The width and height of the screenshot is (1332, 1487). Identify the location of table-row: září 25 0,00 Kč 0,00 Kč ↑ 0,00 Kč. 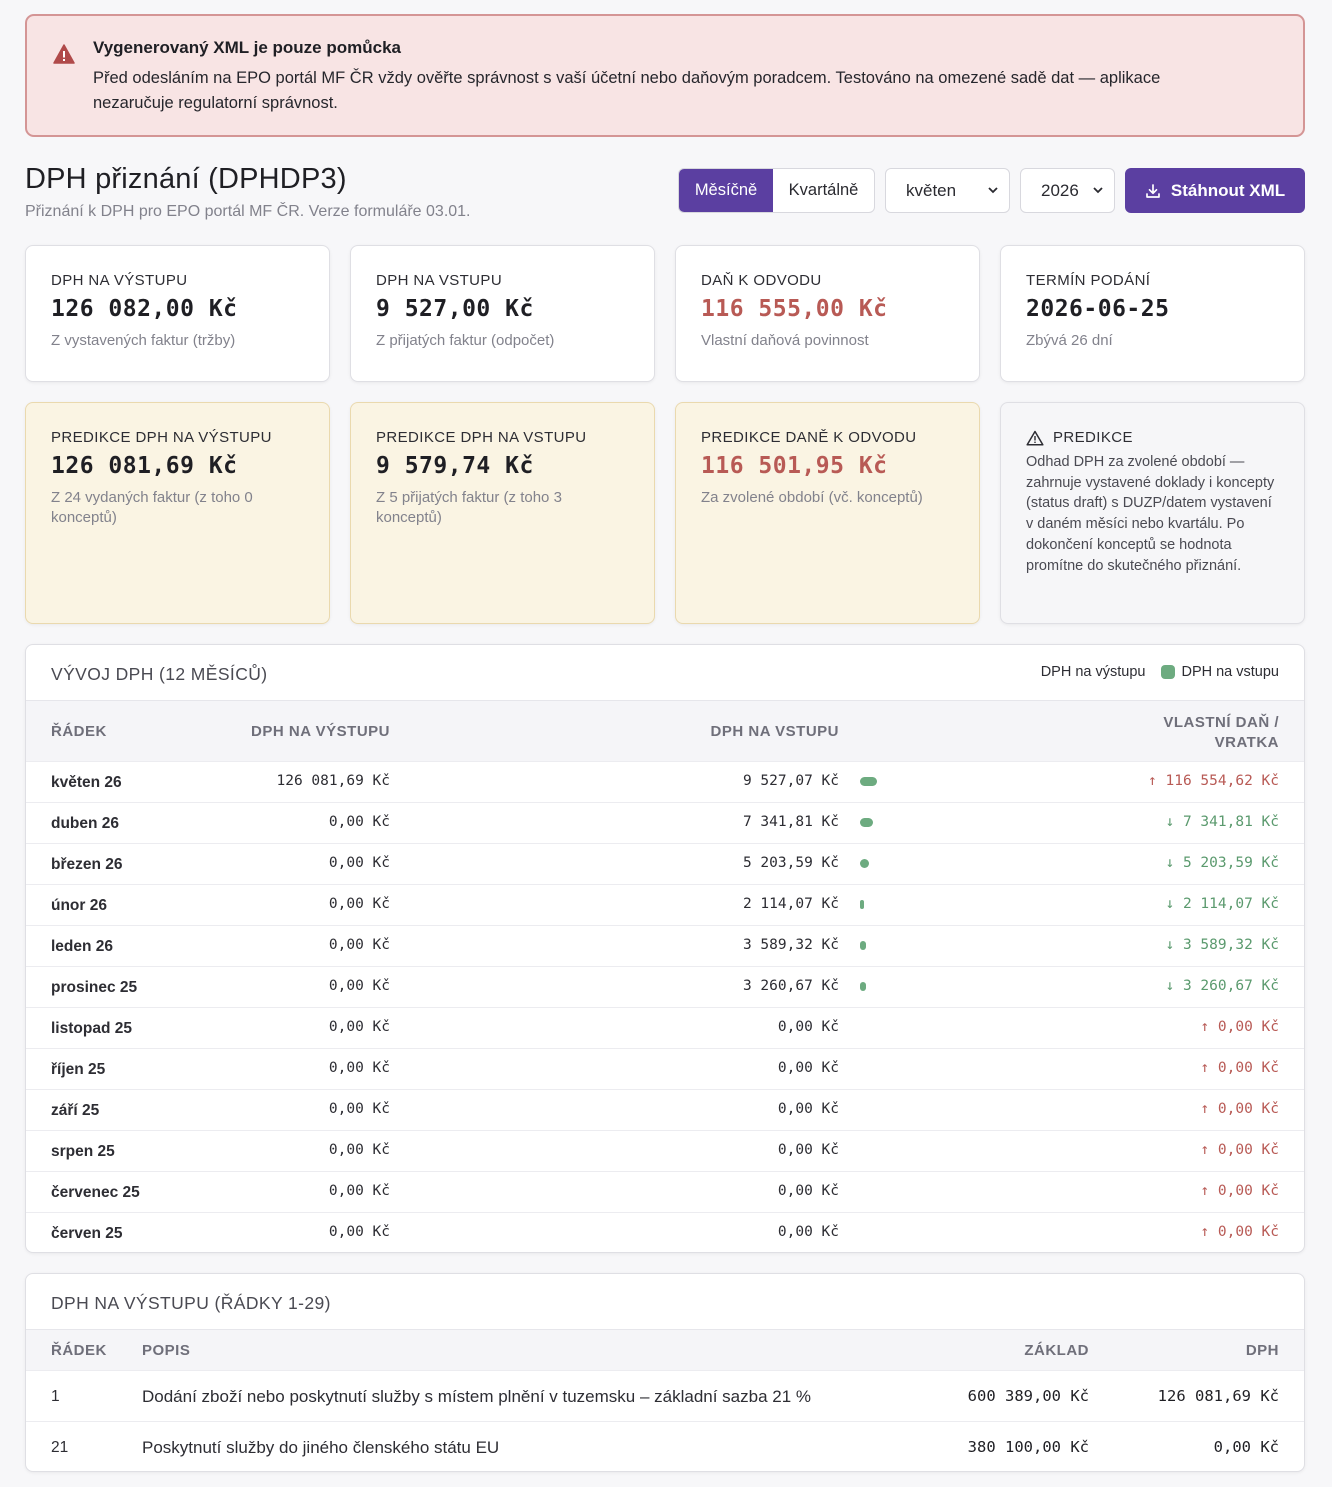
(665, 1110).